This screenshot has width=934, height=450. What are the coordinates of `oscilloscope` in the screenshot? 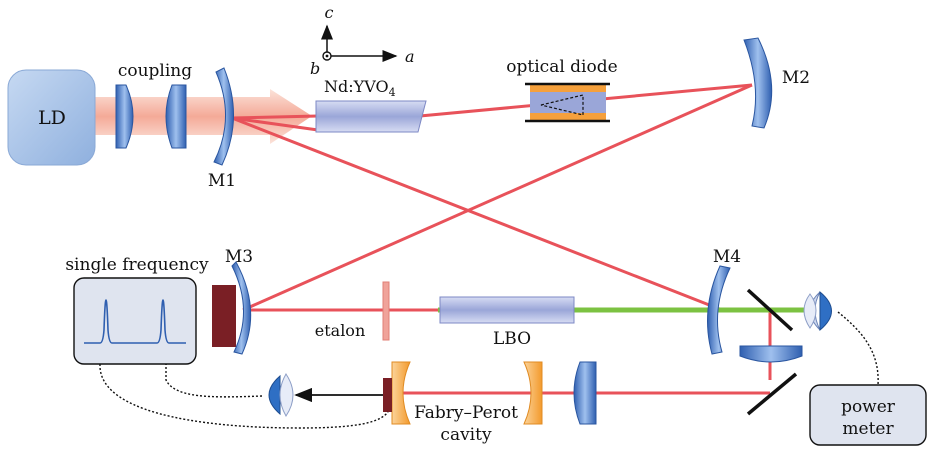 It's located at (135, 321).